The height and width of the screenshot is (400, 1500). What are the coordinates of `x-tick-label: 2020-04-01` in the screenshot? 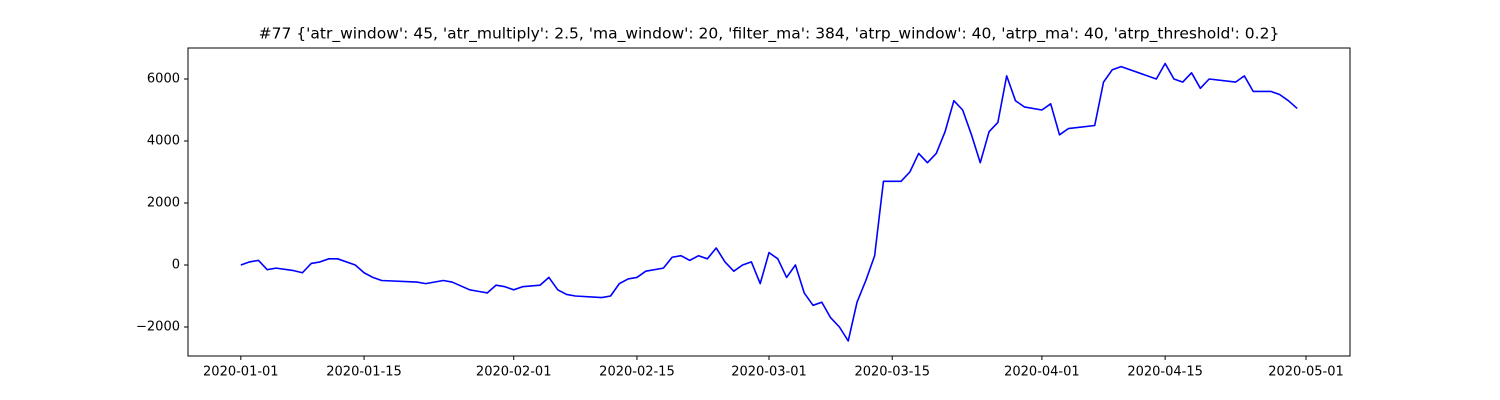 It's located at (1042, 372).